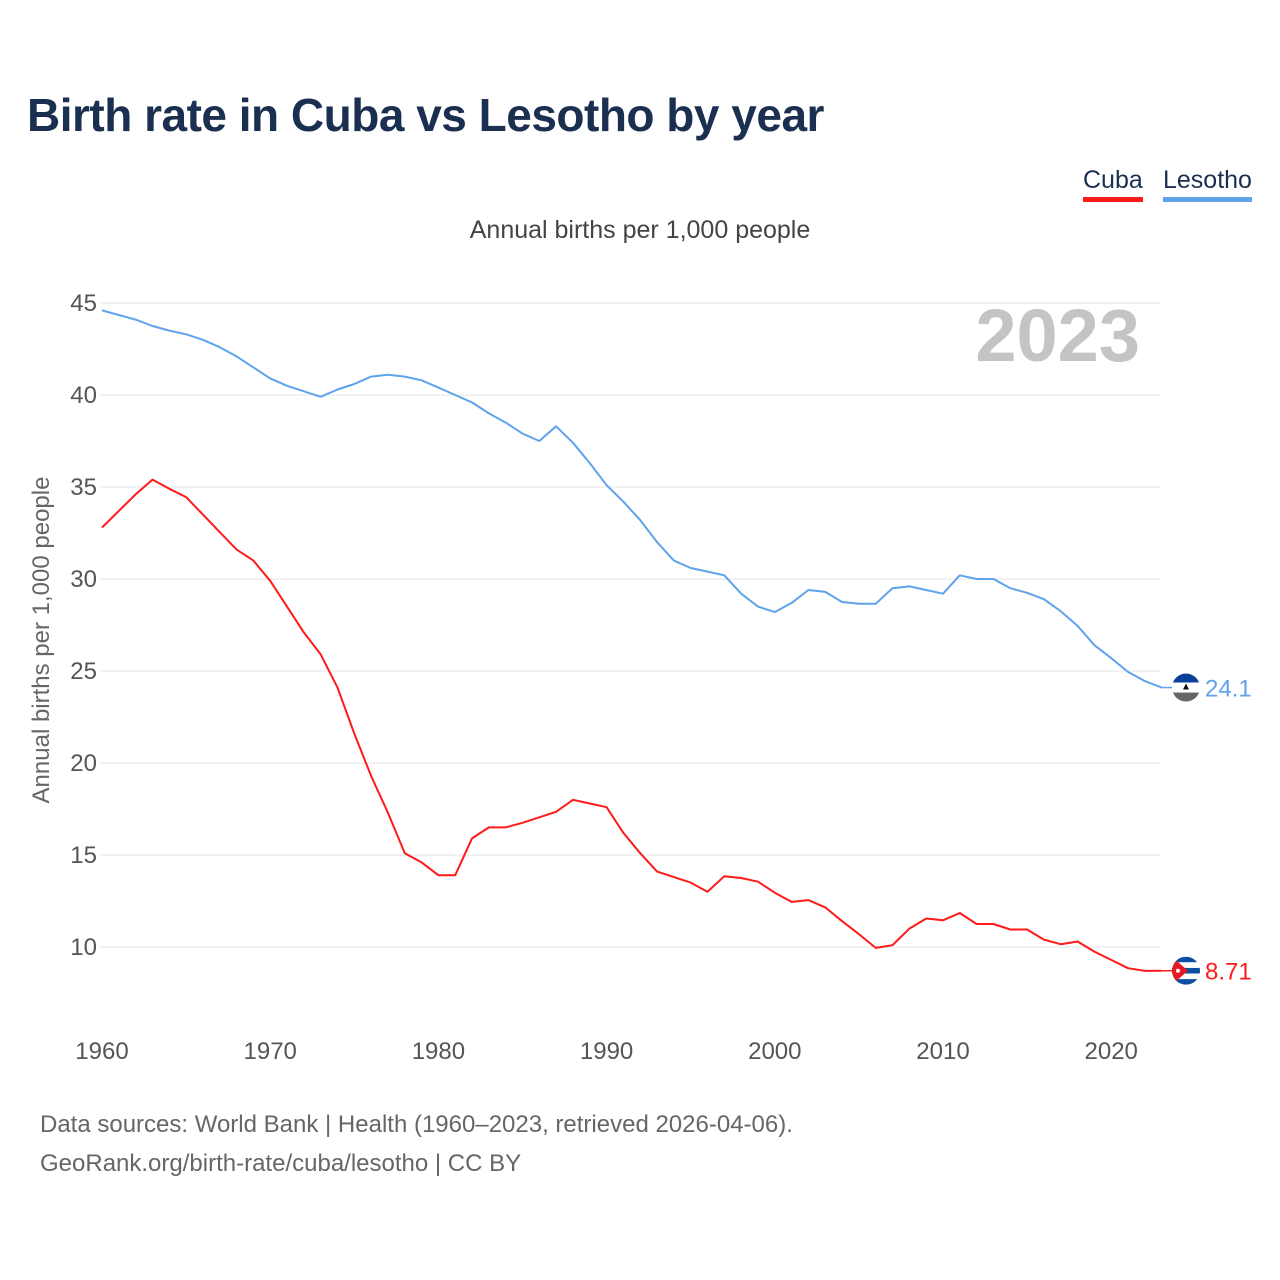 The height and width of the screenshot is (1280, 1280). I want to click on y-tick-label: 10, so click(83, 947).